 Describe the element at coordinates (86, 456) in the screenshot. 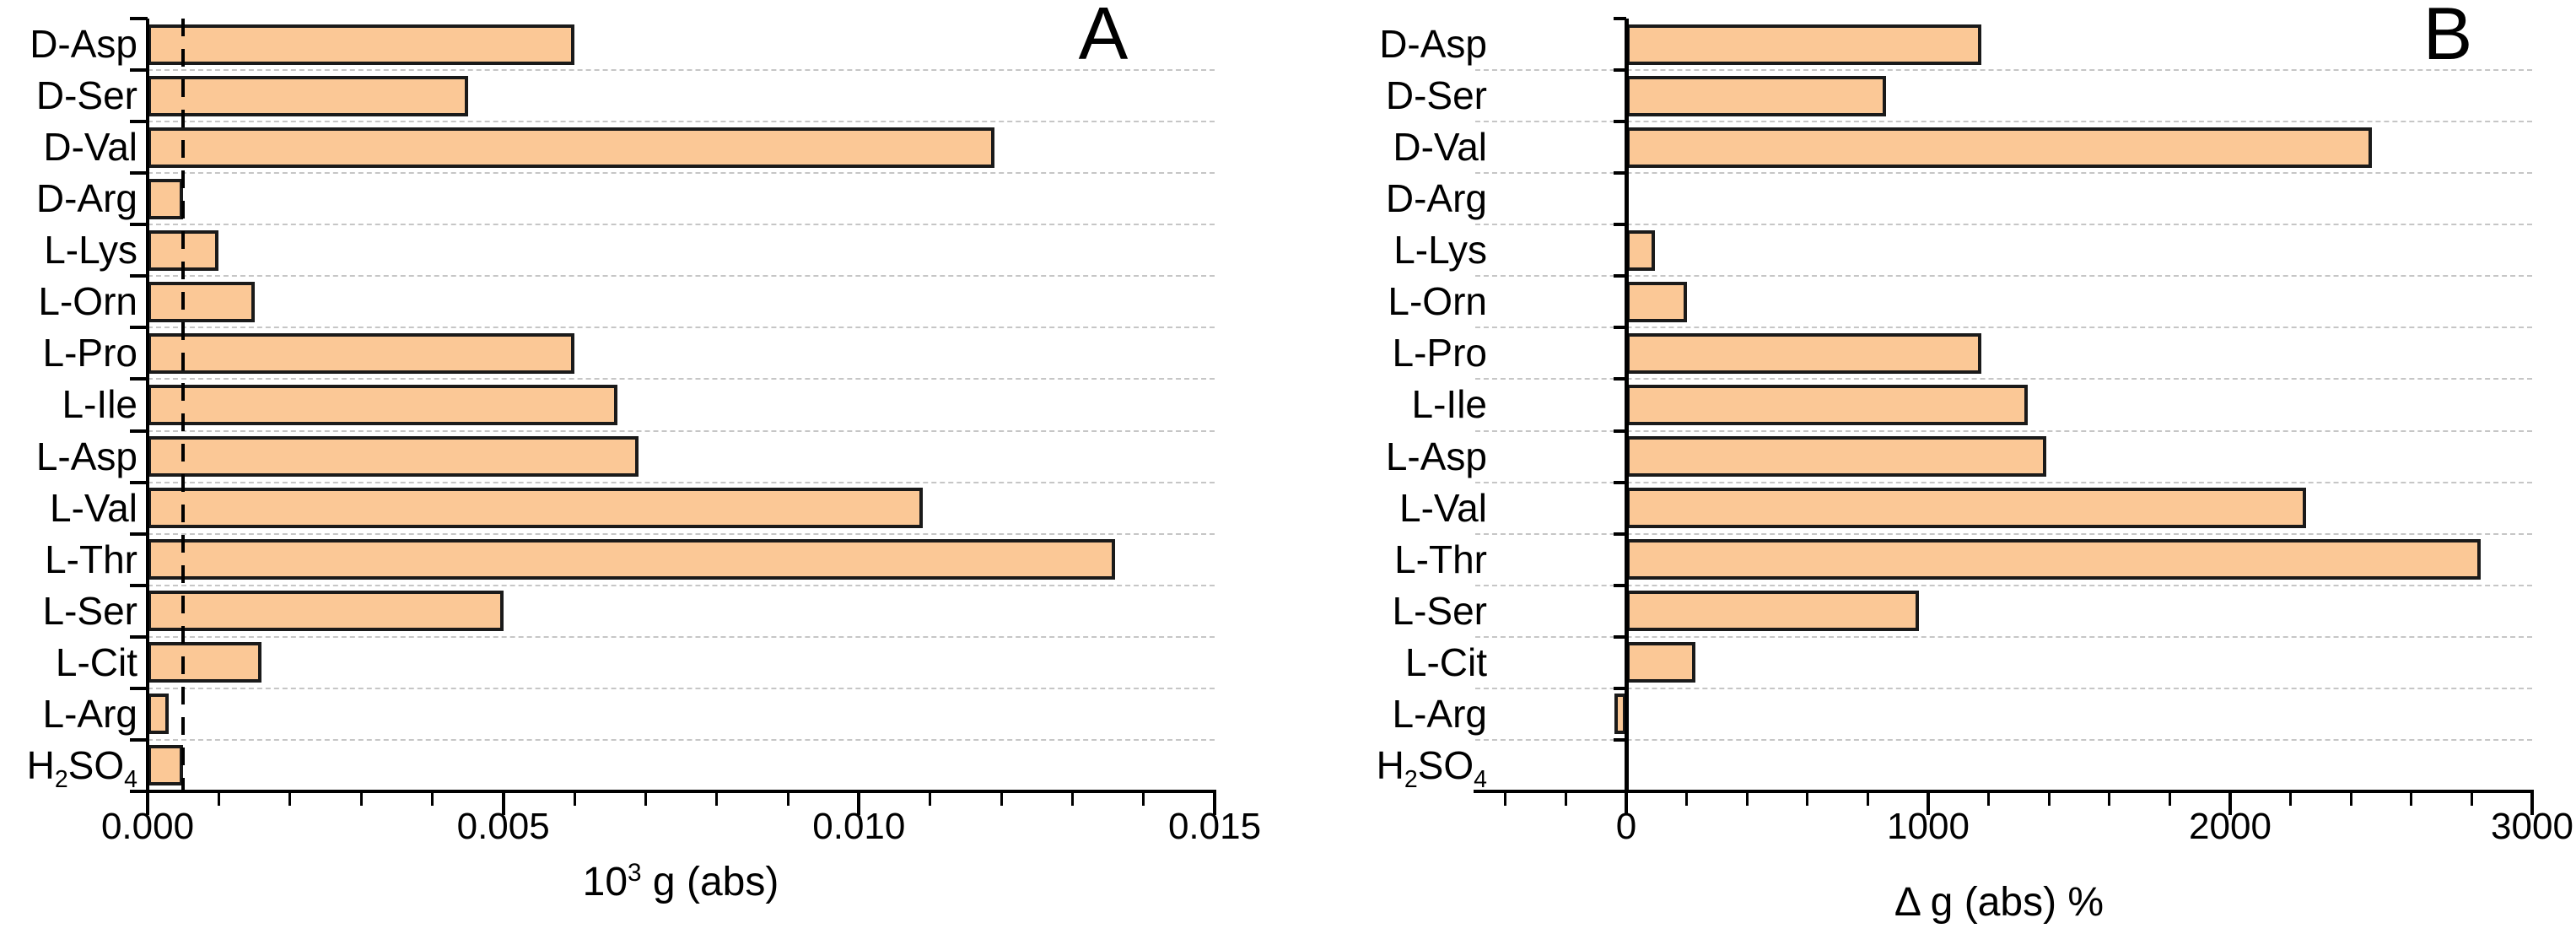

I see `category-label-l-asp: L-Asp` at that location.